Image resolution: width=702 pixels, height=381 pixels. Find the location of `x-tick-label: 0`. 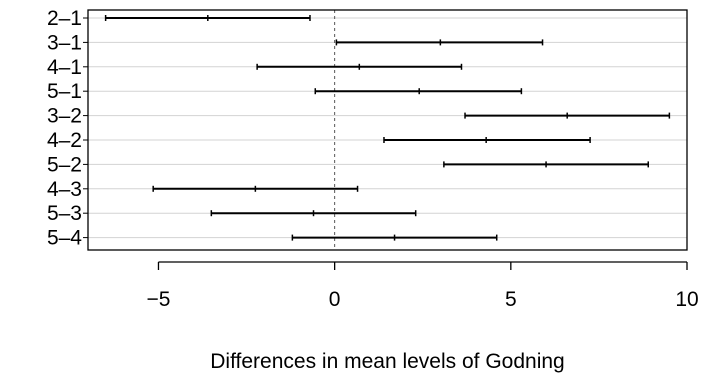

x-tick-label: 0 is located at coordinates (335, 299).